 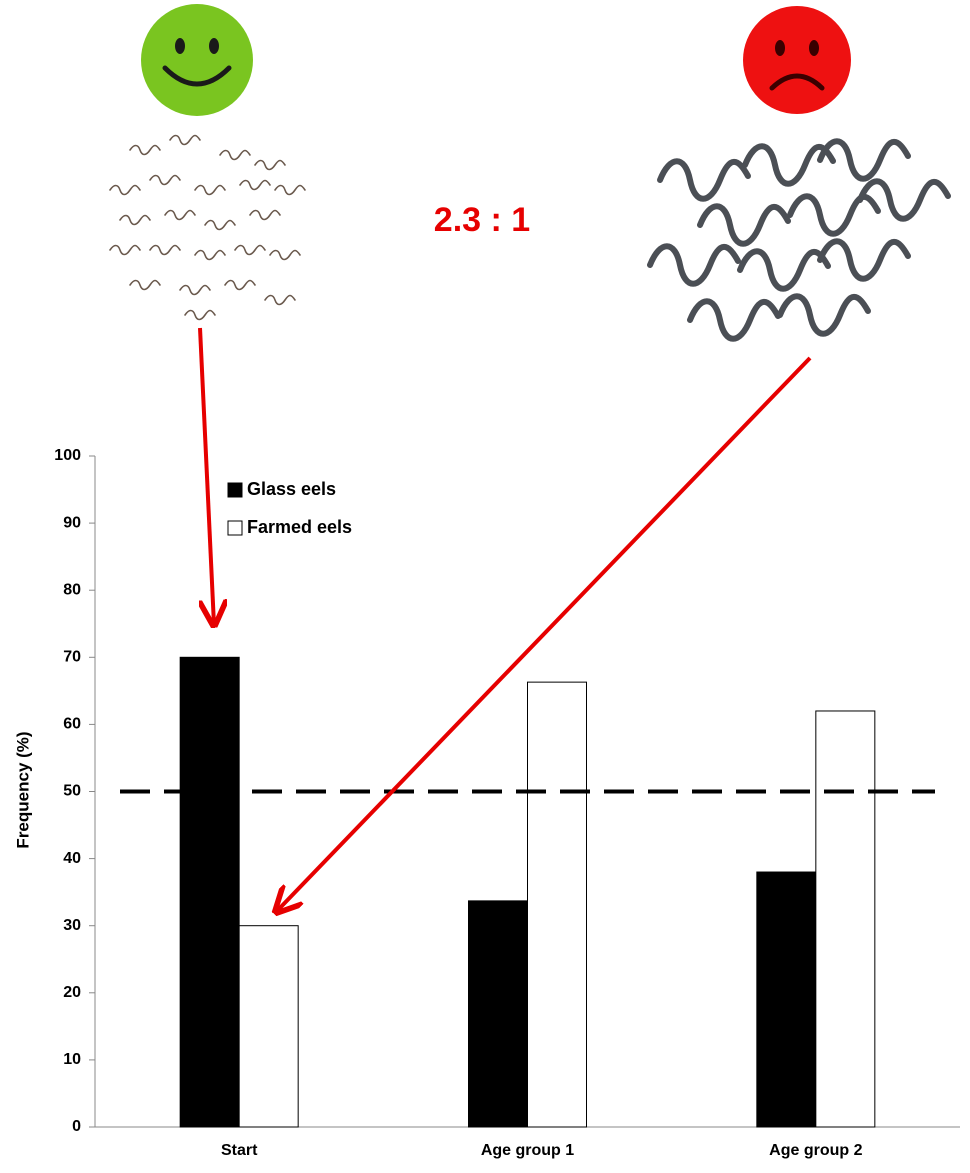 I want to click on y-tick-label: 100, so click(x=67, y=455).